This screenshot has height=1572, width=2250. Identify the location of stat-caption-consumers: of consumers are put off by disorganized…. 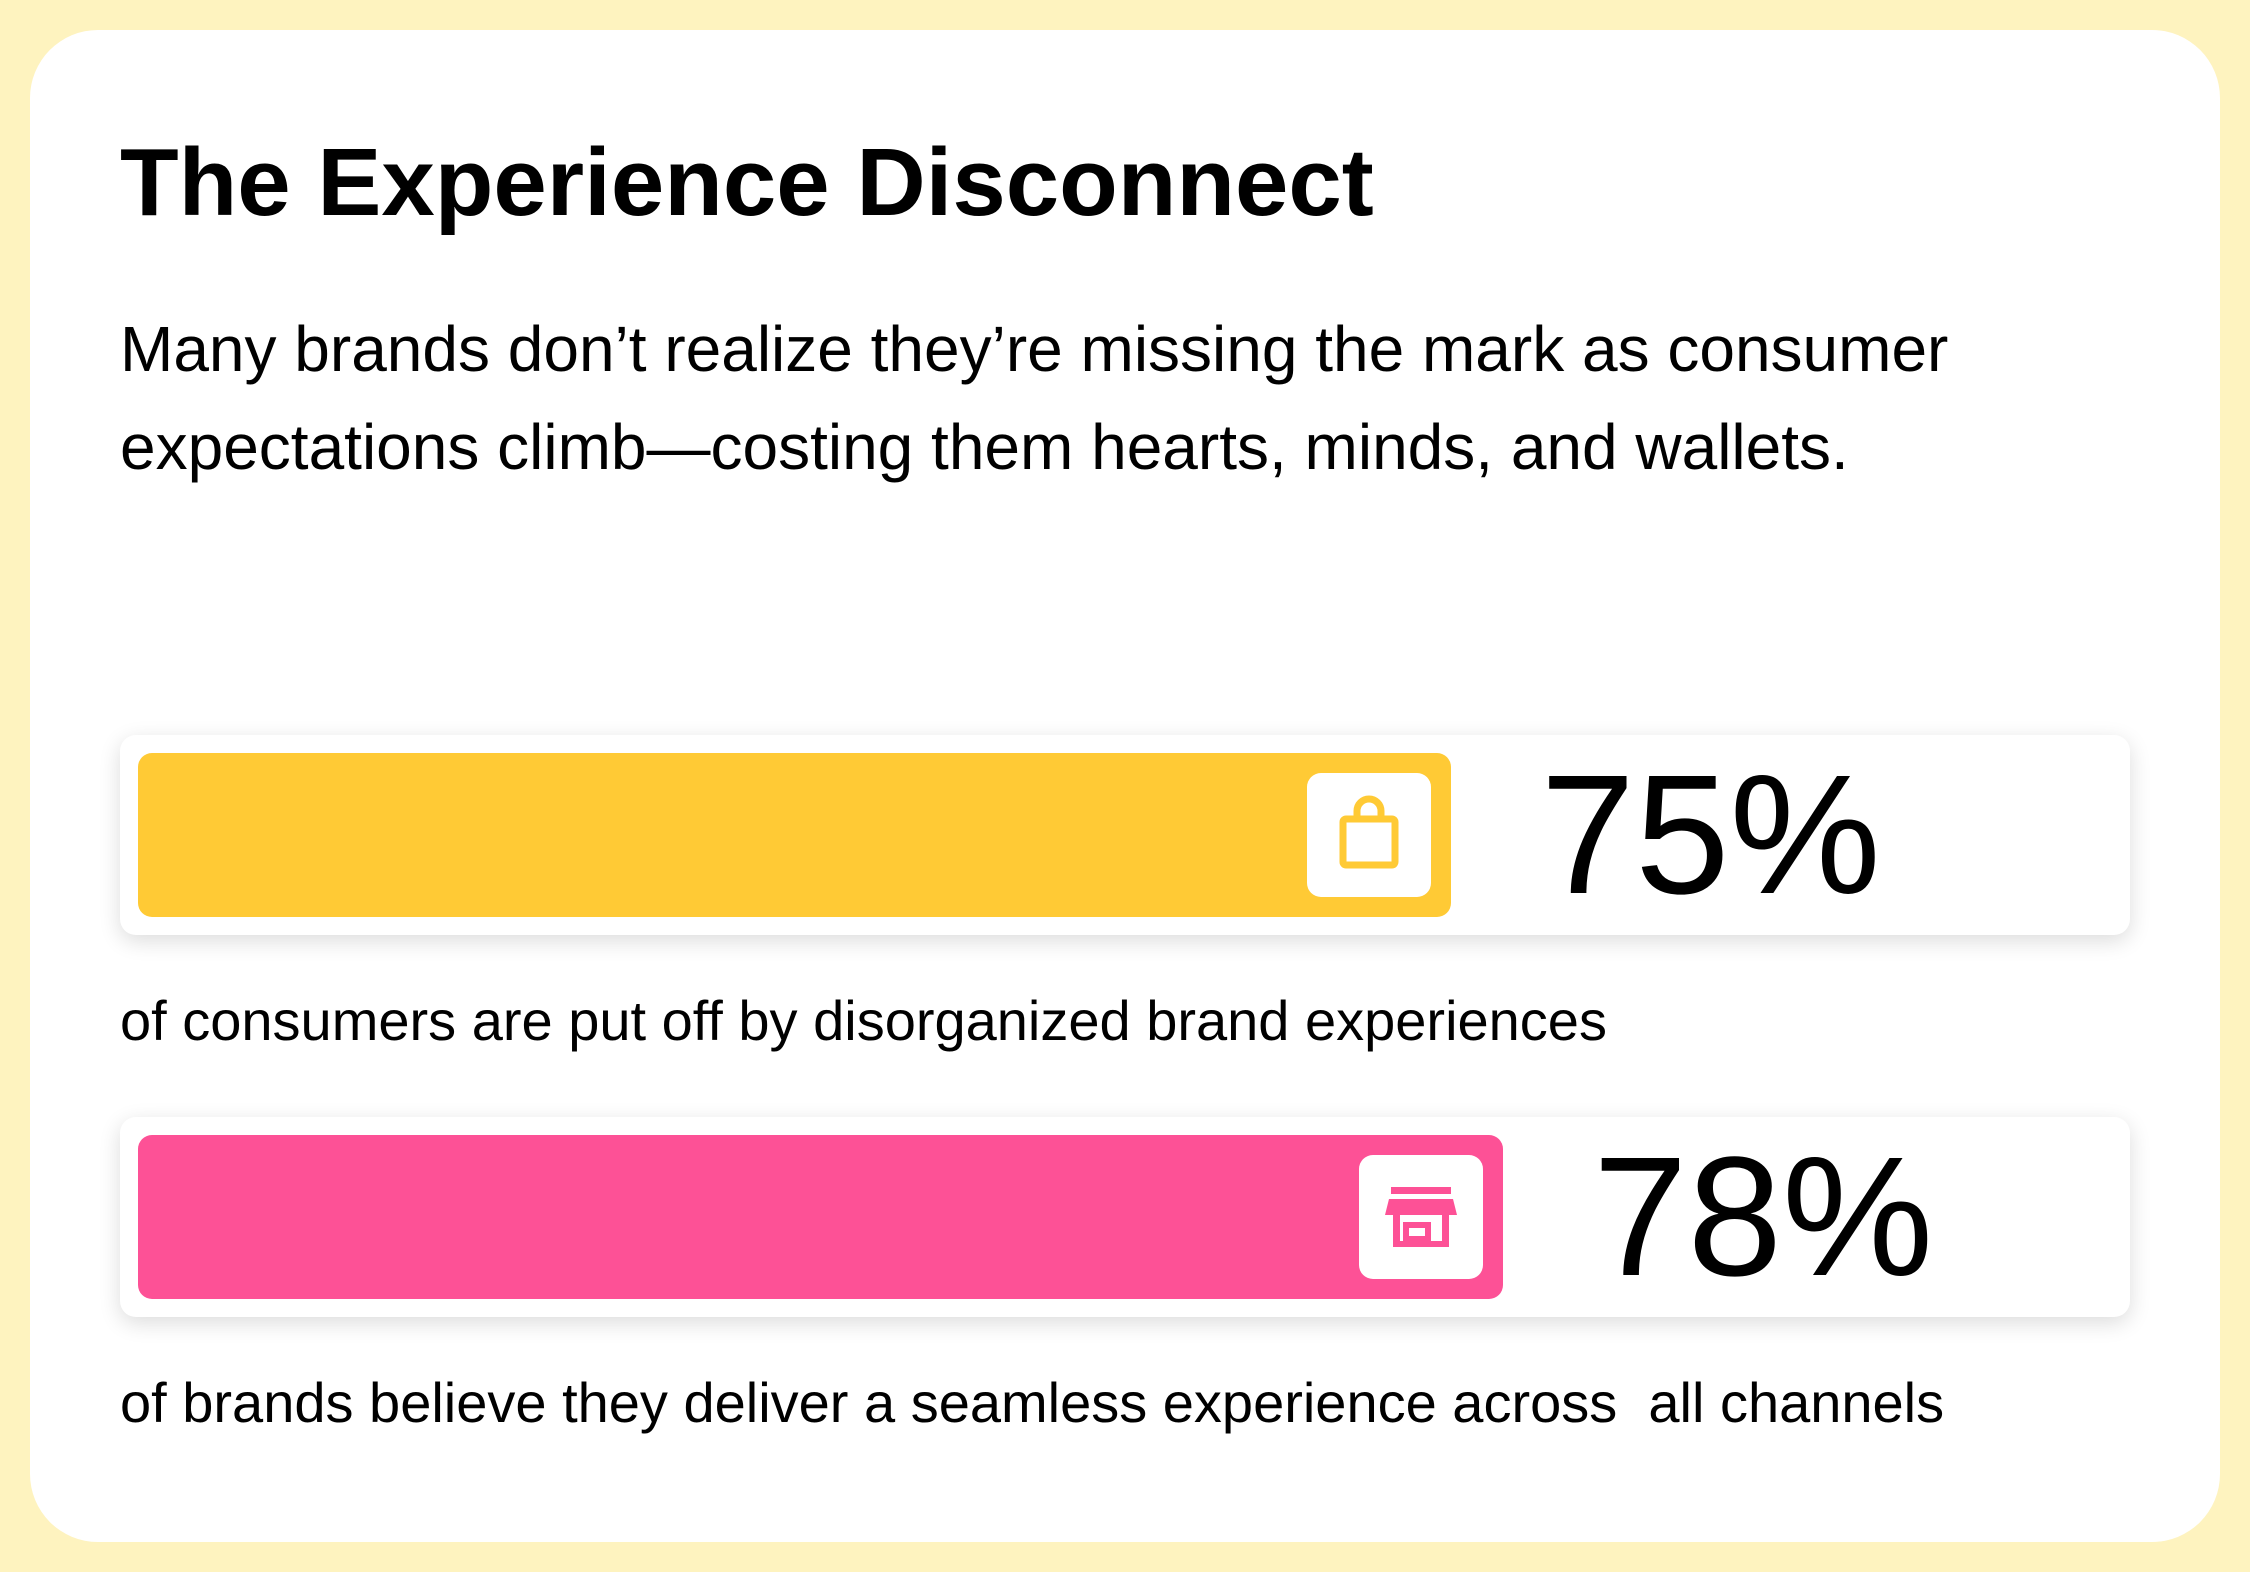
(863, 1020).